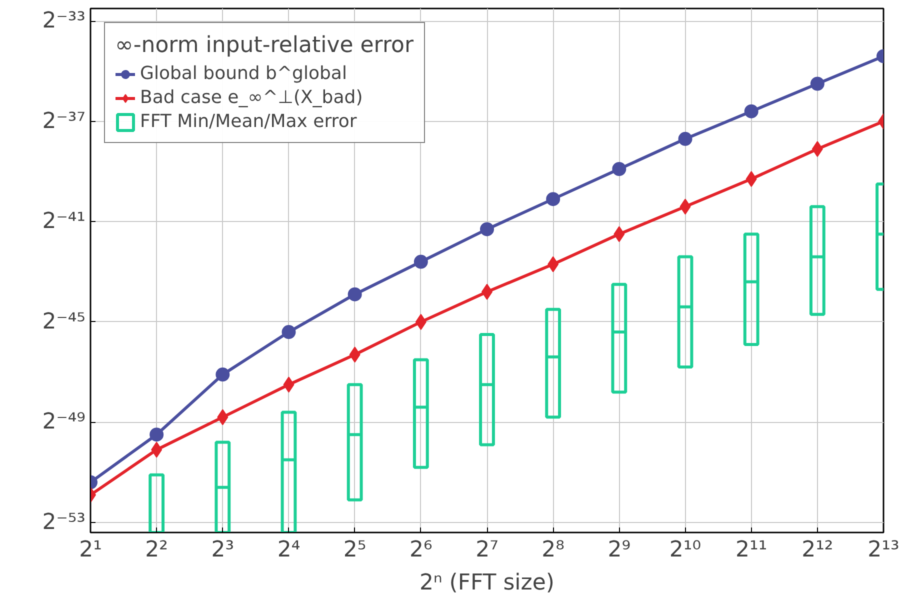  I want to click on x-tick-label: 2², so click(156, 550).